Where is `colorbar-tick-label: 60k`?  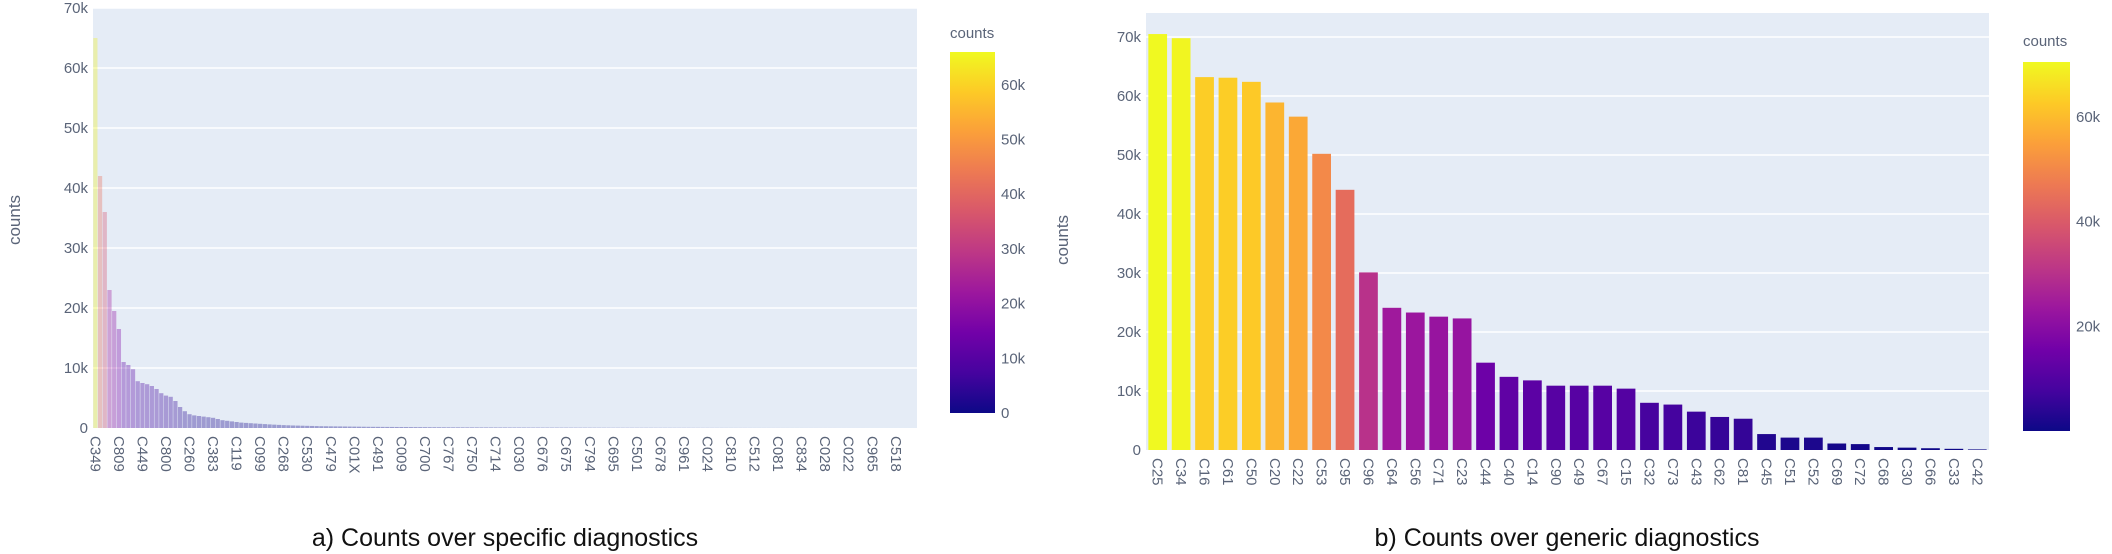
colorbar-tick-label: 60k is located at coordinates (1013, 85).